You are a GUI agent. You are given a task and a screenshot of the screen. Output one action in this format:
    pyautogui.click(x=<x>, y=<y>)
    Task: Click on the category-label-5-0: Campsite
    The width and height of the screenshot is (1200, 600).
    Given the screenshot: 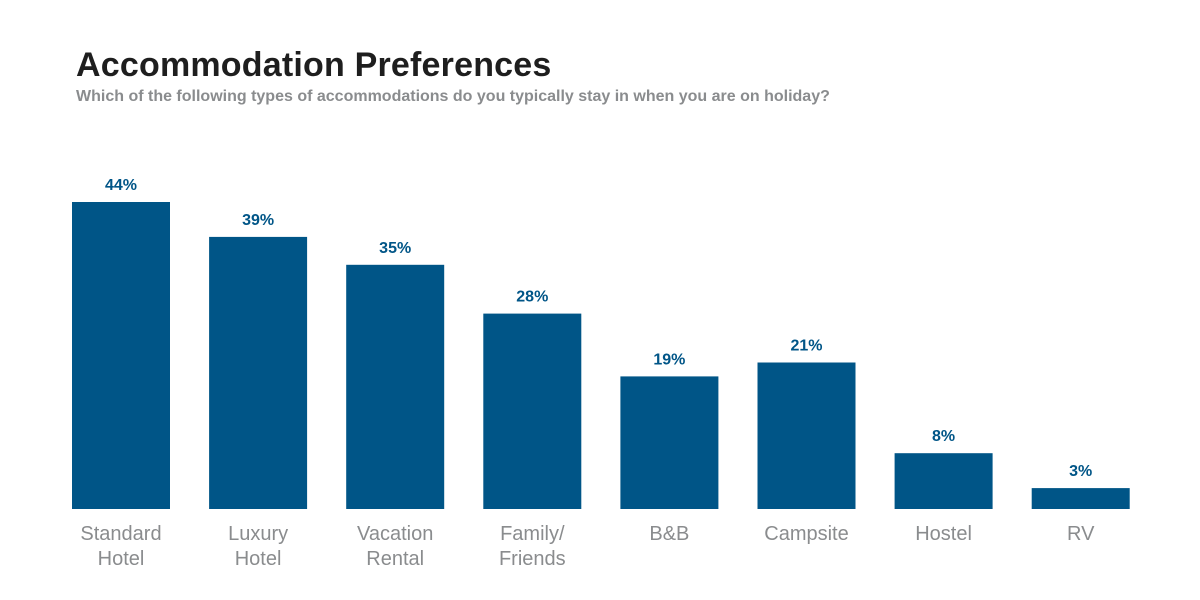 What is the action you would take?
    pyautogui.click(x=806, y=534)
    